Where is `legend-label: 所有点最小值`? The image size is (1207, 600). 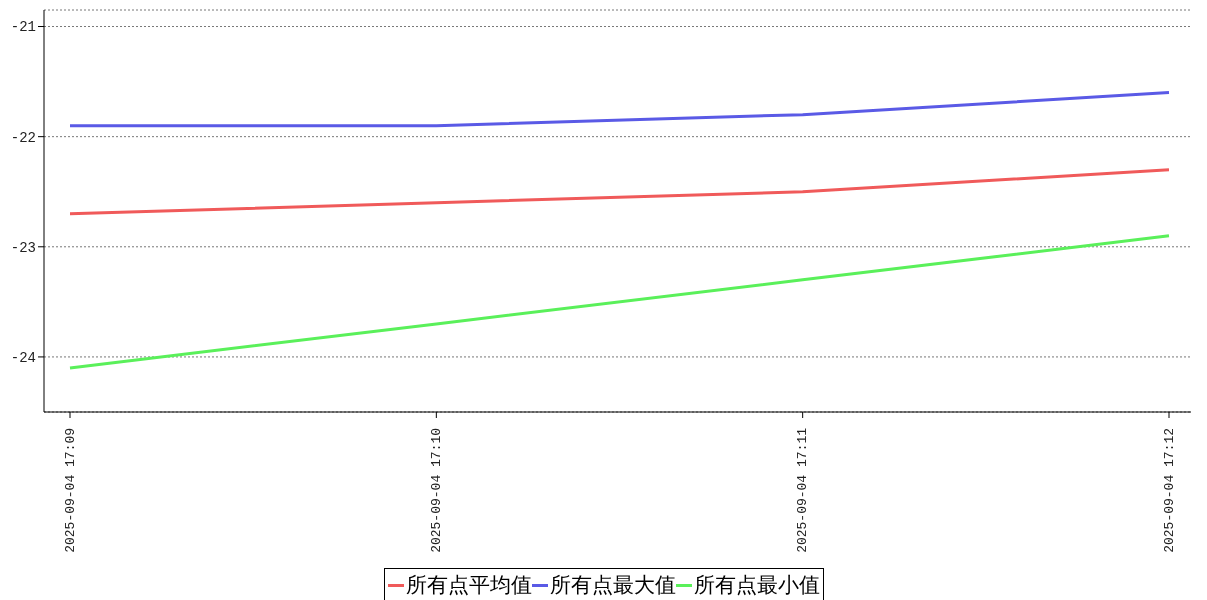 legend-label: 所有点最小值 is located at coordinates (756, 585).